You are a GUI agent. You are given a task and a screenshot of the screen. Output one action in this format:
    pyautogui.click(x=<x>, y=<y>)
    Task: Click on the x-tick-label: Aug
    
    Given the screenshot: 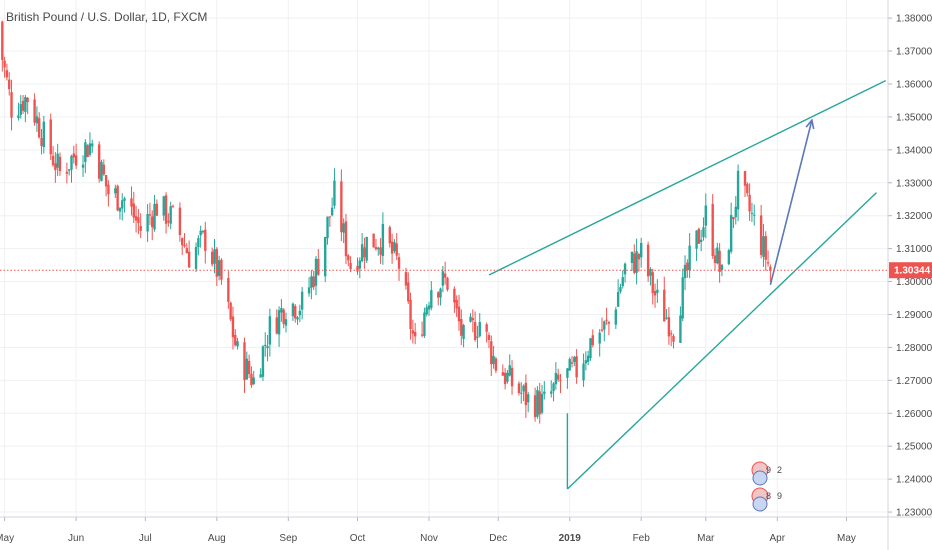 What is the action you would take?
    pyautogui.click(x=217, y=538)
    